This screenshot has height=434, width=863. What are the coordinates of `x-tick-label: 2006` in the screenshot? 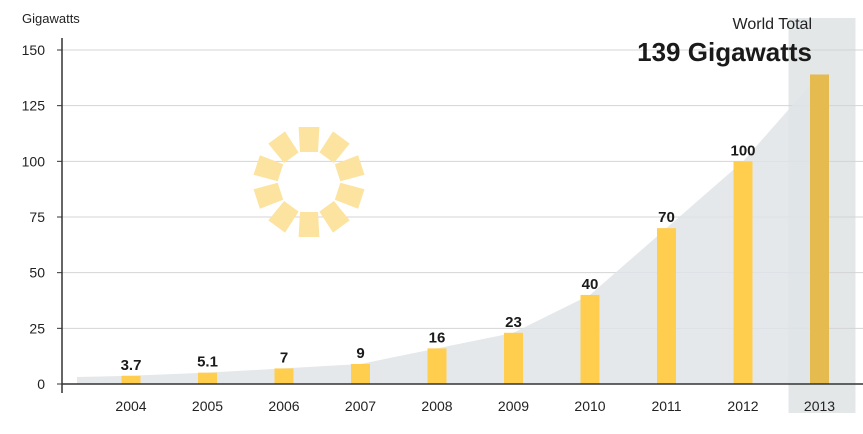 It's located at (283, 406).